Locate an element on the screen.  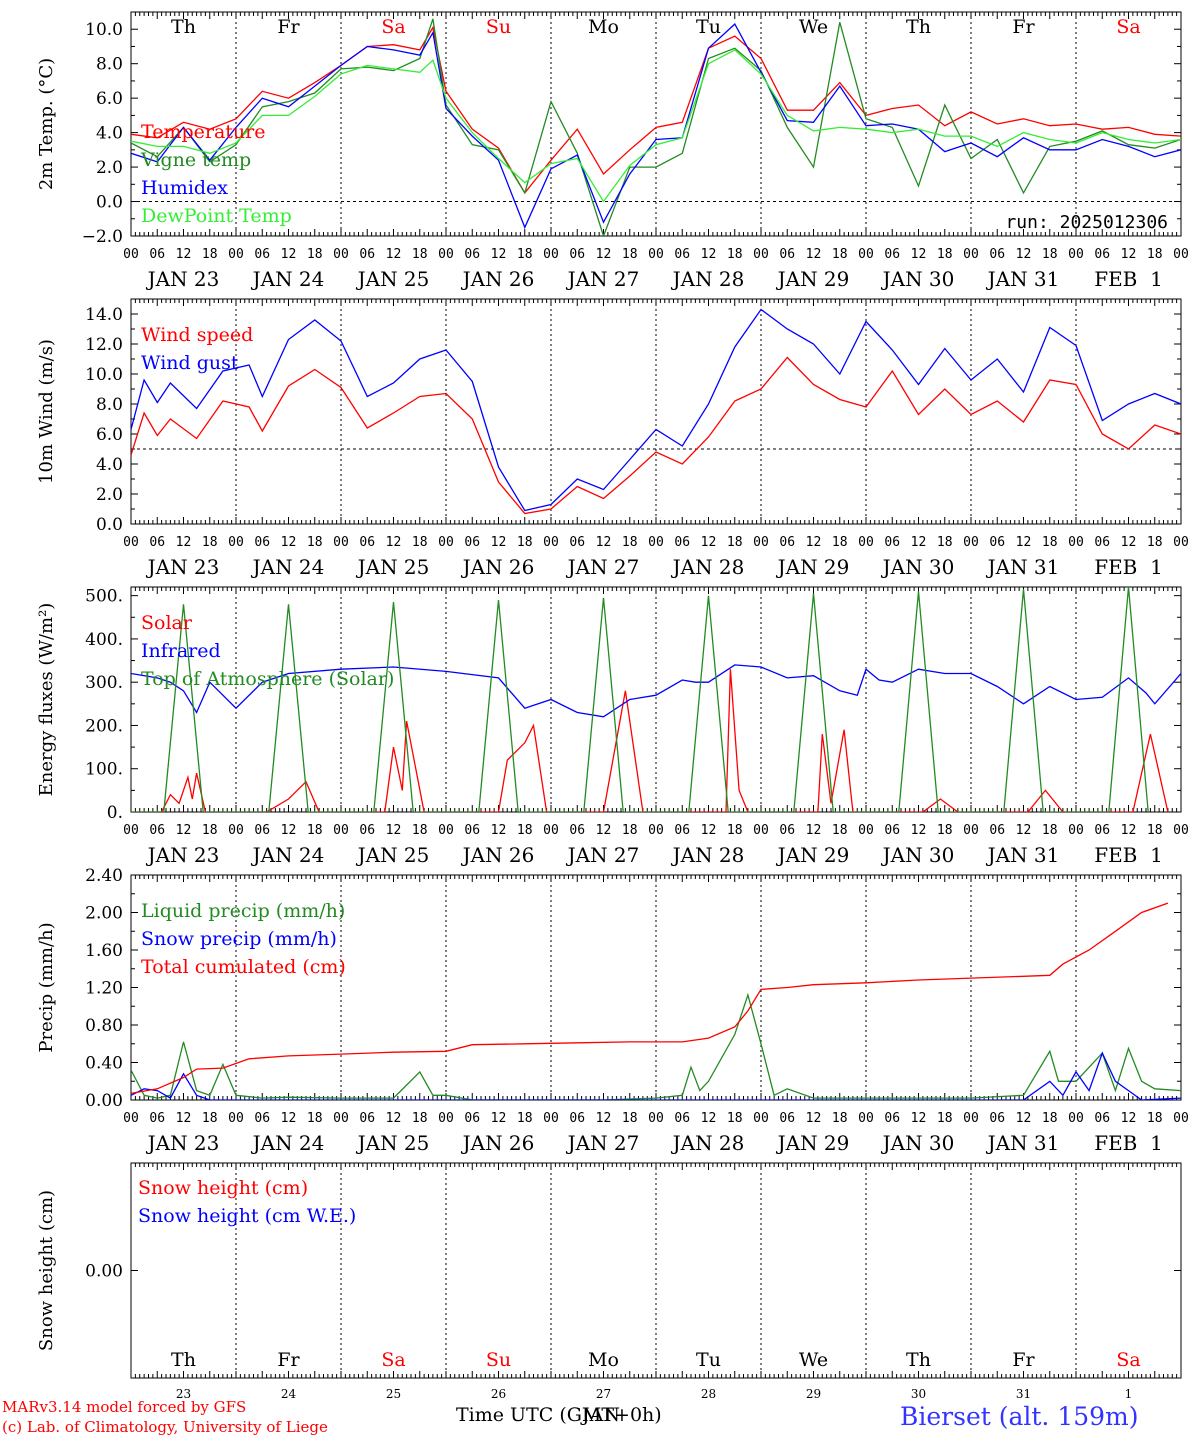
date-label: JAN 29 is located at coordinates (813, 279).